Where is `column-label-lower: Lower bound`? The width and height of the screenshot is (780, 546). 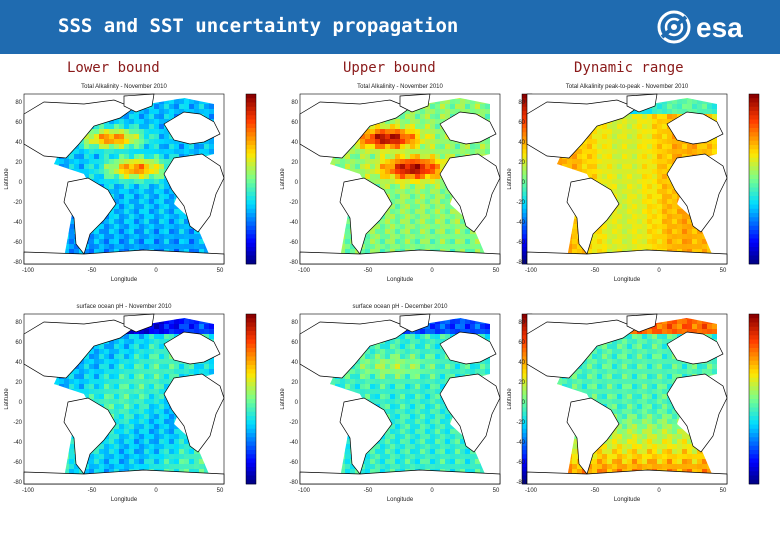 column-label-lower: Lower bound is located at coordinates (113, 68).